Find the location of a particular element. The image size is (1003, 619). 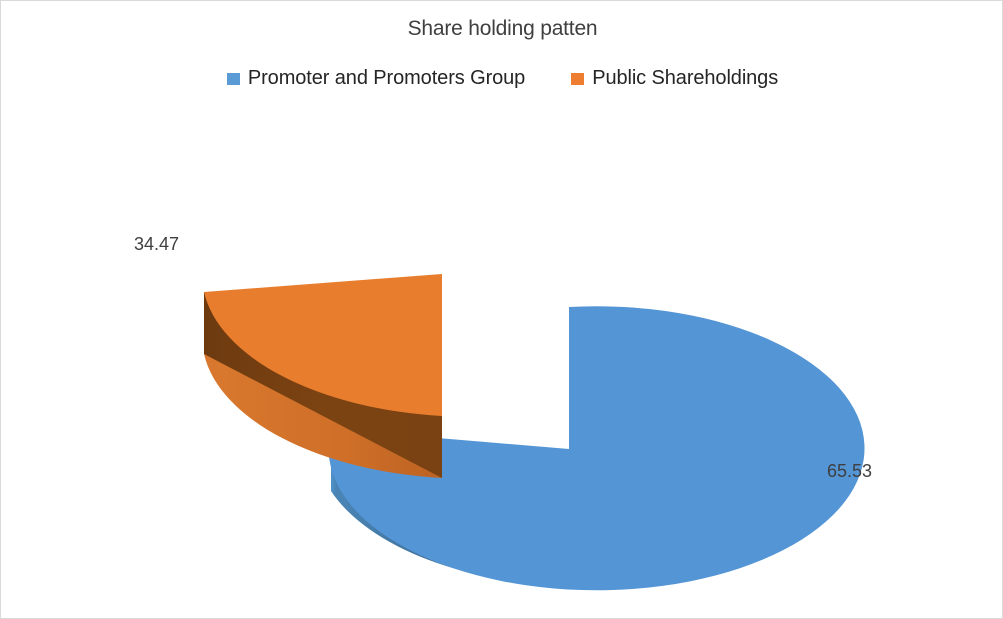

slice-public is located at coordinates (323, 376).